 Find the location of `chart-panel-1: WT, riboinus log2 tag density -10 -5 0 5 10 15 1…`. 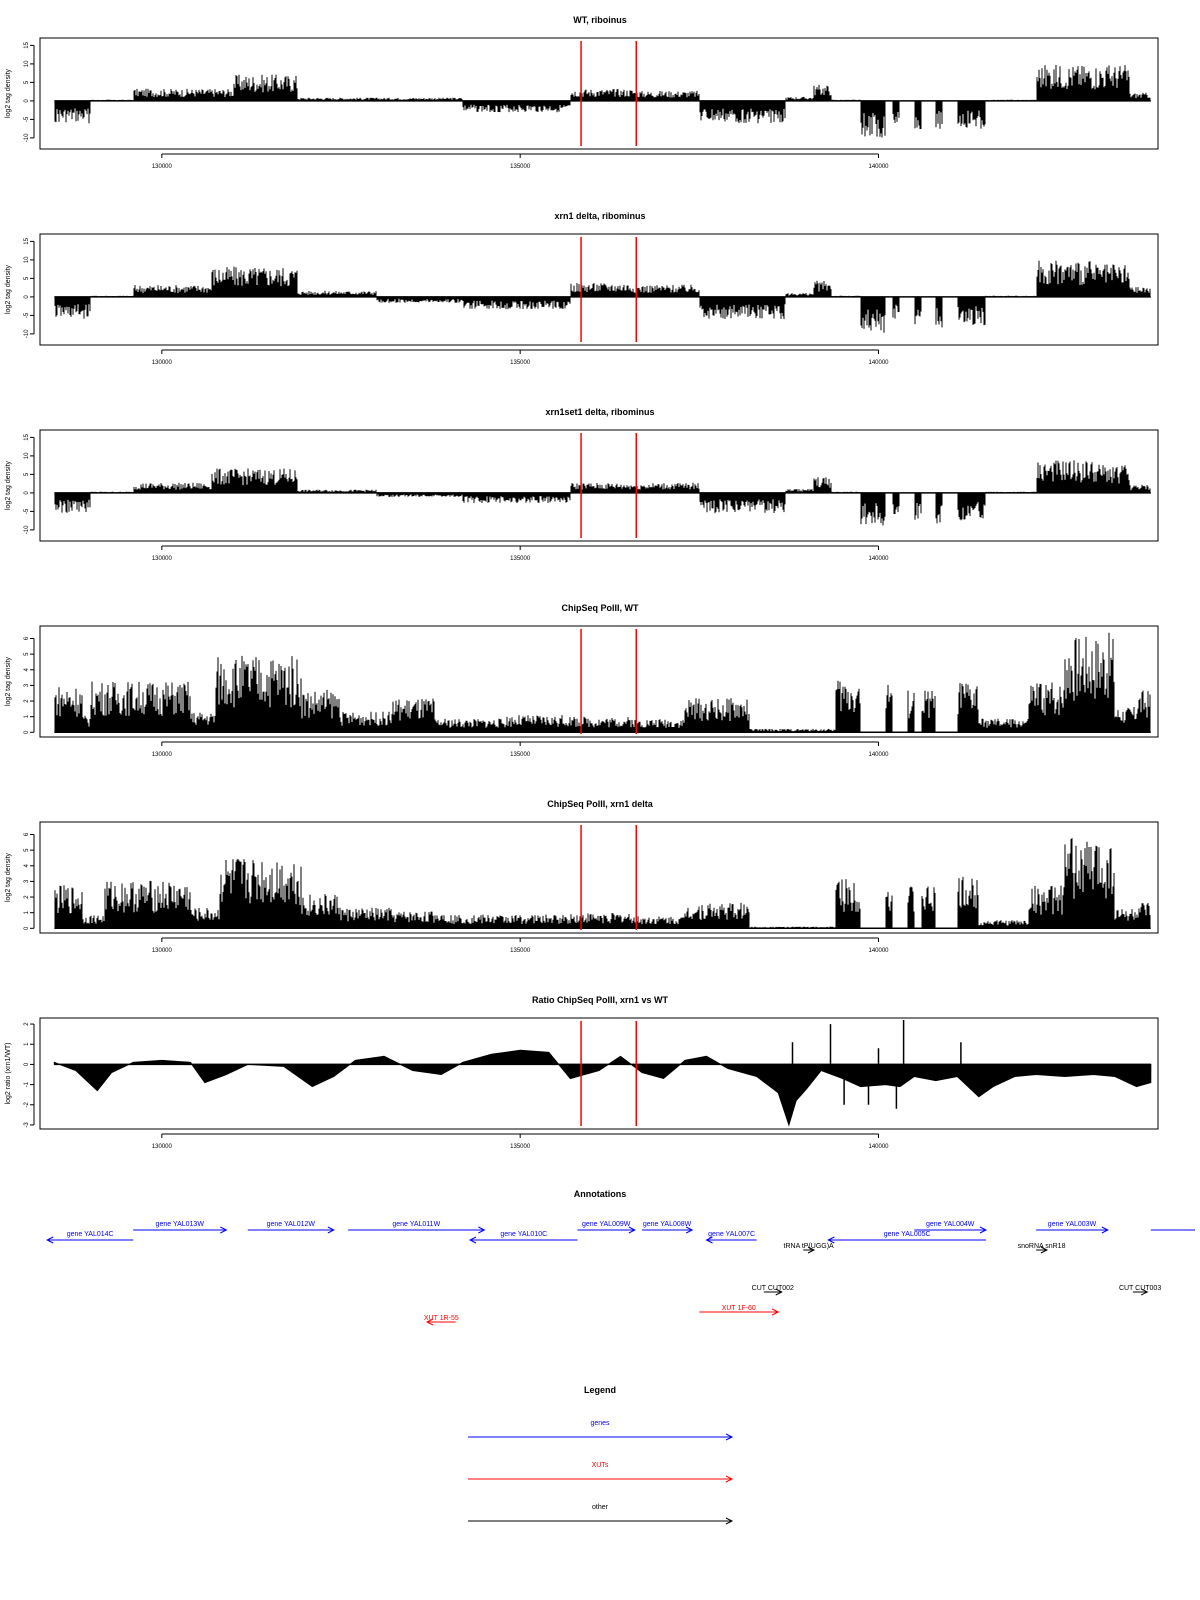

chart-panel-1: WT, riboinus log2 tag density -10 -5 0 5 10 15 1… is located at coordinates (582, 92).